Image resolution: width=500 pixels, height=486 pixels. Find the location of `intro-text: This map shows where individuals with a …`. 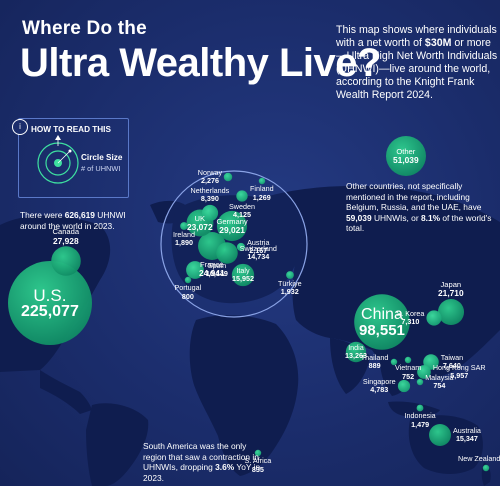

intro-text: This map shows where individuals with a … is located at coordinates (417, 63).